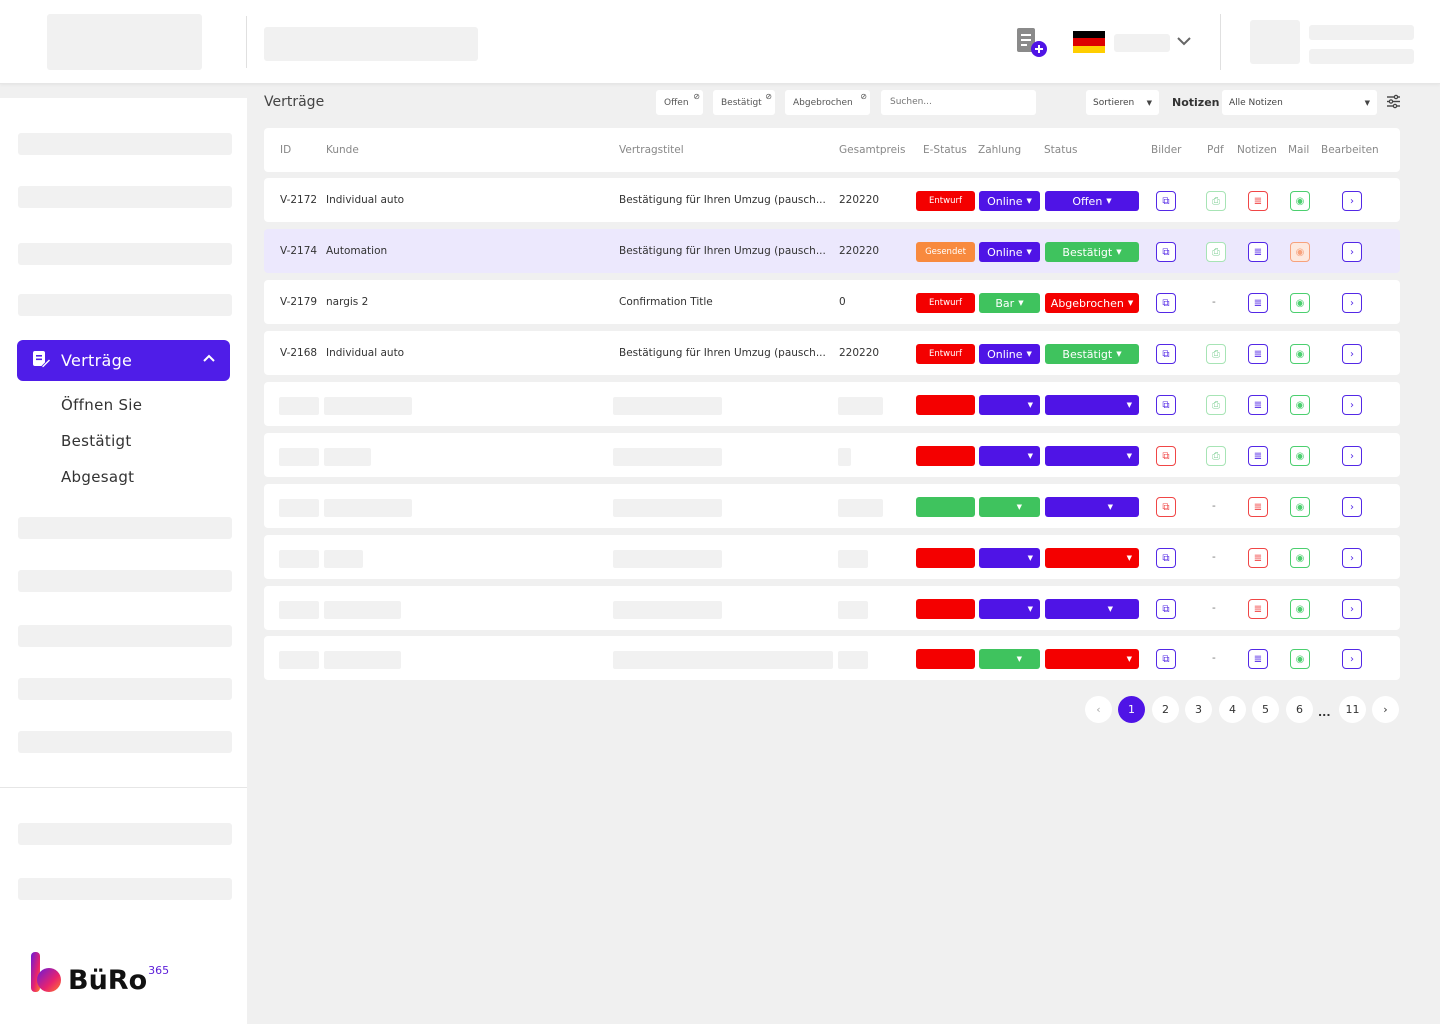  Describe the element at coordinates (945, 150) in the screenshot. I see `col-e-status: E-Status` at that location.